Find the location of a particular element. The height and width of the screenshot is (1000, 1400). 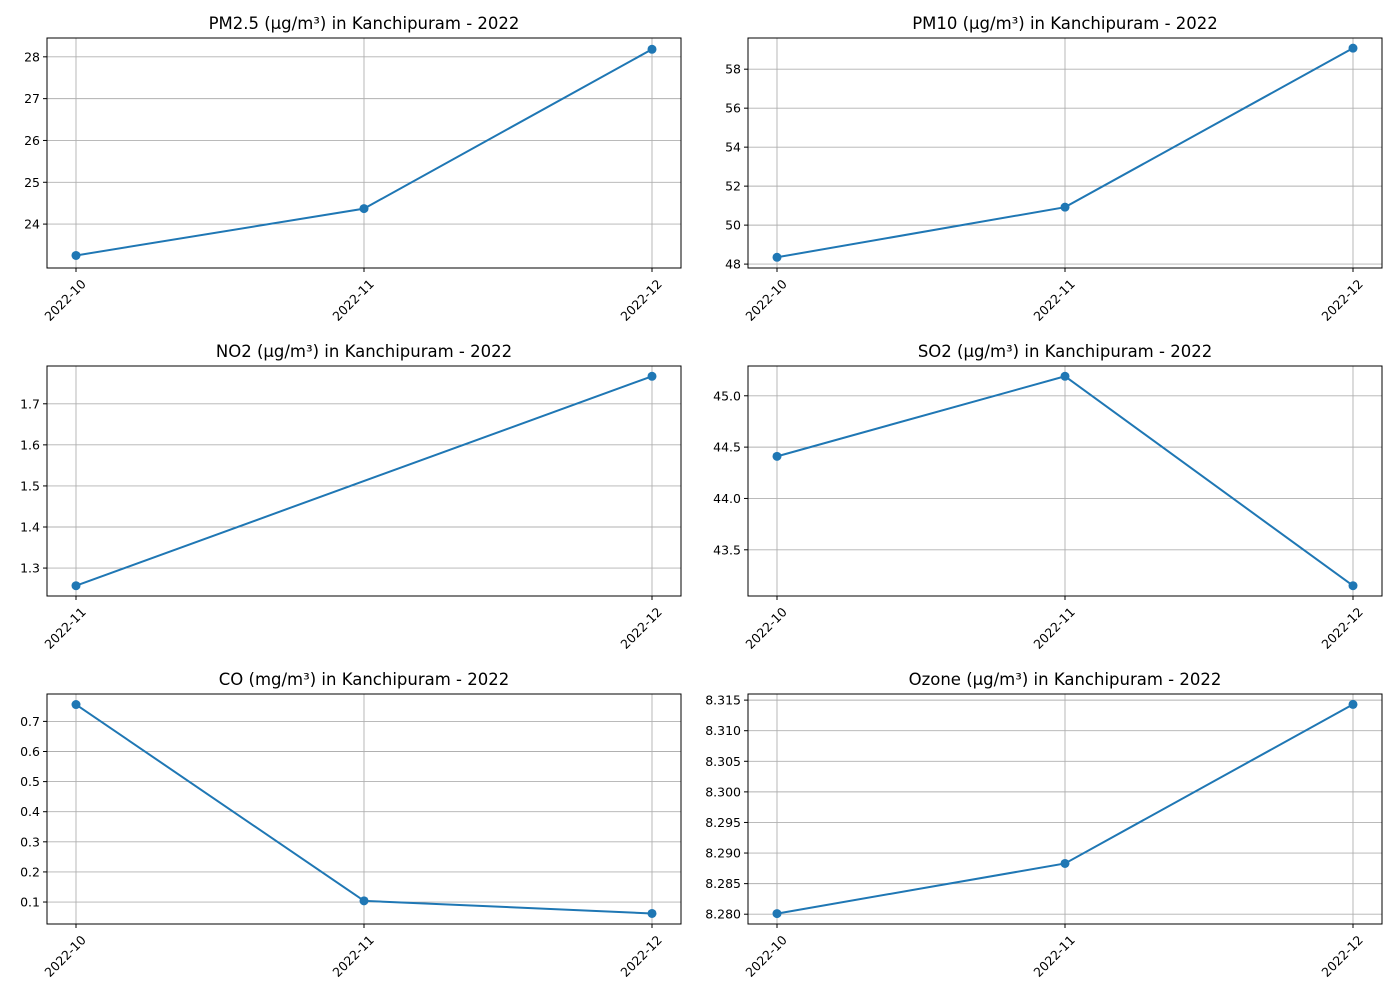

y-tick-label: 56 is located at coordinates (733, 108).